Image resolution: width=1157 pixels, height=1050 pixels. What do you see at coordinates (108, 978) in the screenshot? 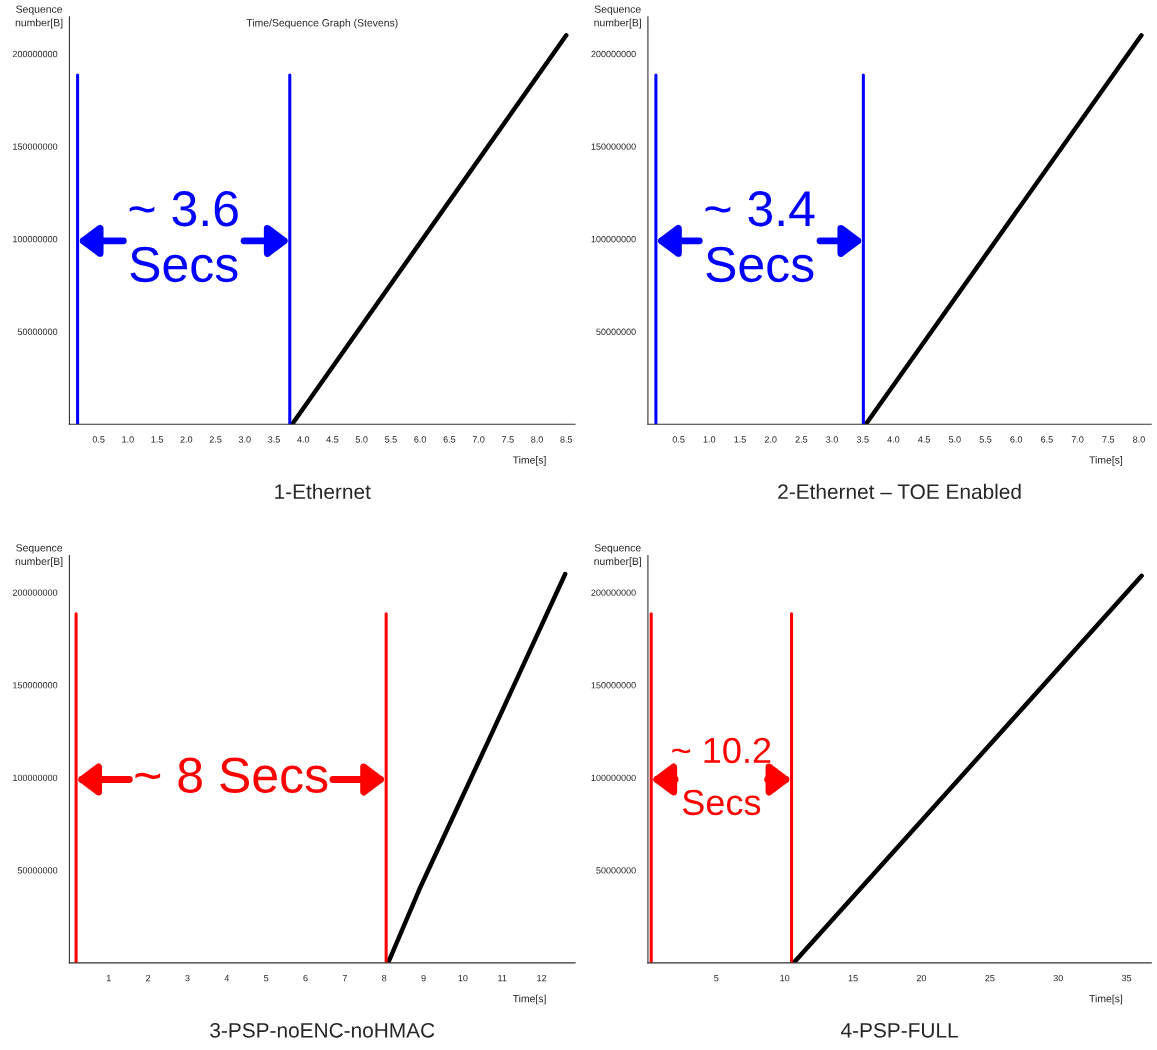
I see `x-tick-label: 1` at bounding box center [108, 978].